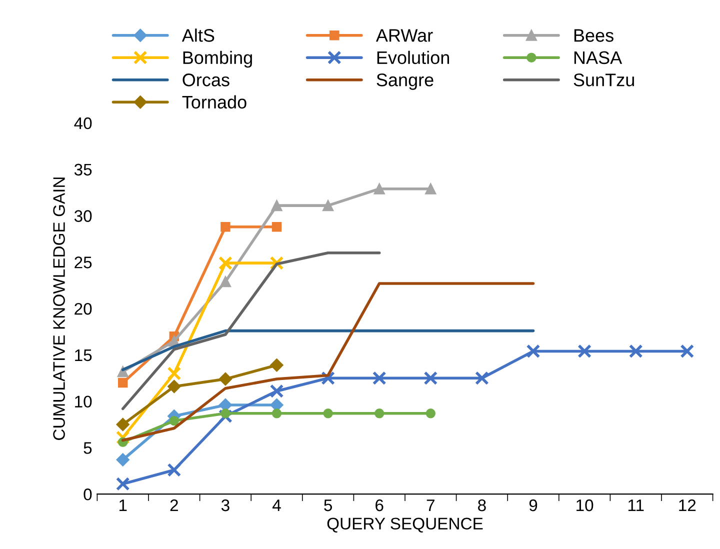  I want to click on y-tick-label: 15, so click(83, 356).